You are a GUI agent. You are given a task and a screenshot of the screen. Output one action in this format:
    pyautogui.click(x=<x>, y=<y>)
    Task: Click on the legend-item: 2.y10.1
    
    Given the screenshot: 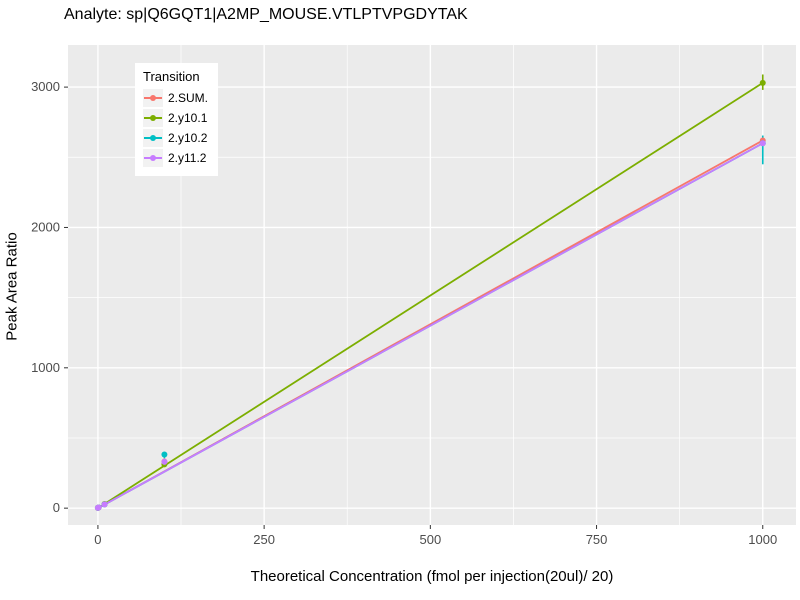 What is the action you would take?
    pyautogui.click(x=175, y=118)
    